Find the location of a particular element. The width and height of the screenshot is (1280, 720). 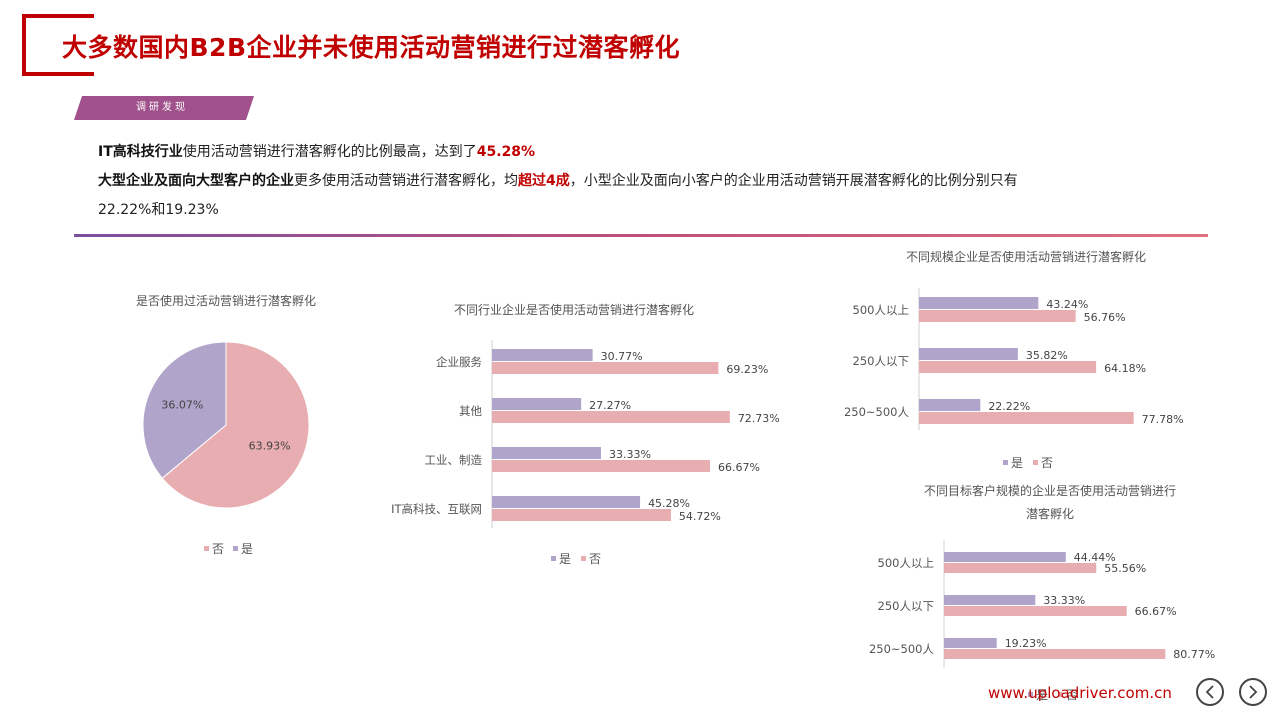

customer-size-chart-data-label: 44.44% is located at coordinates (1095, 557).